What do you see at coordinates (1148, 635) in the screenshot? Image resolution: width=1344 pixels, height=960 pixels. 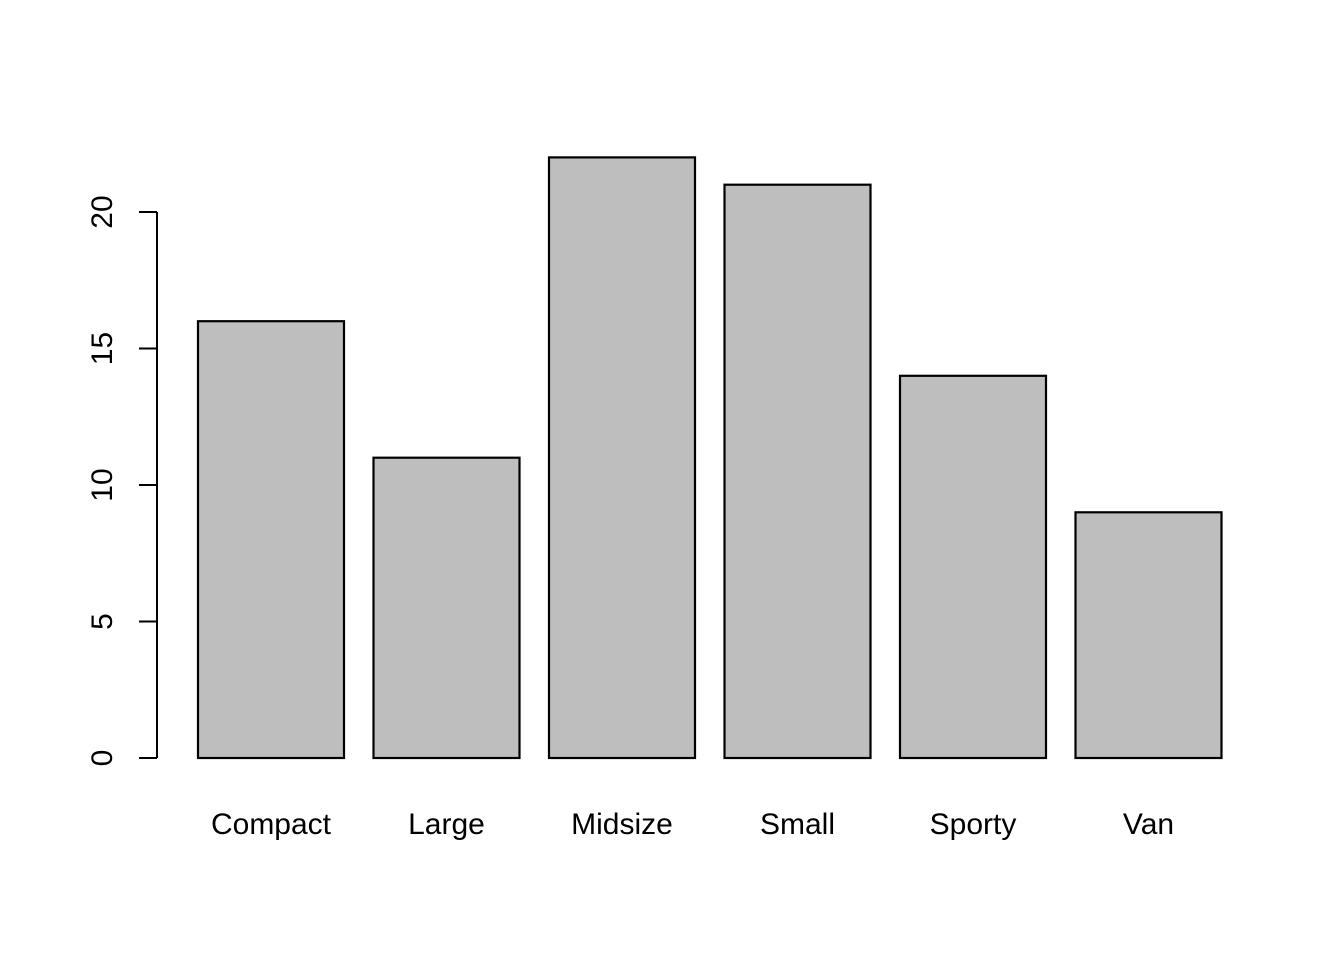 I see `bar-van` at bounding box center [1148, 635].